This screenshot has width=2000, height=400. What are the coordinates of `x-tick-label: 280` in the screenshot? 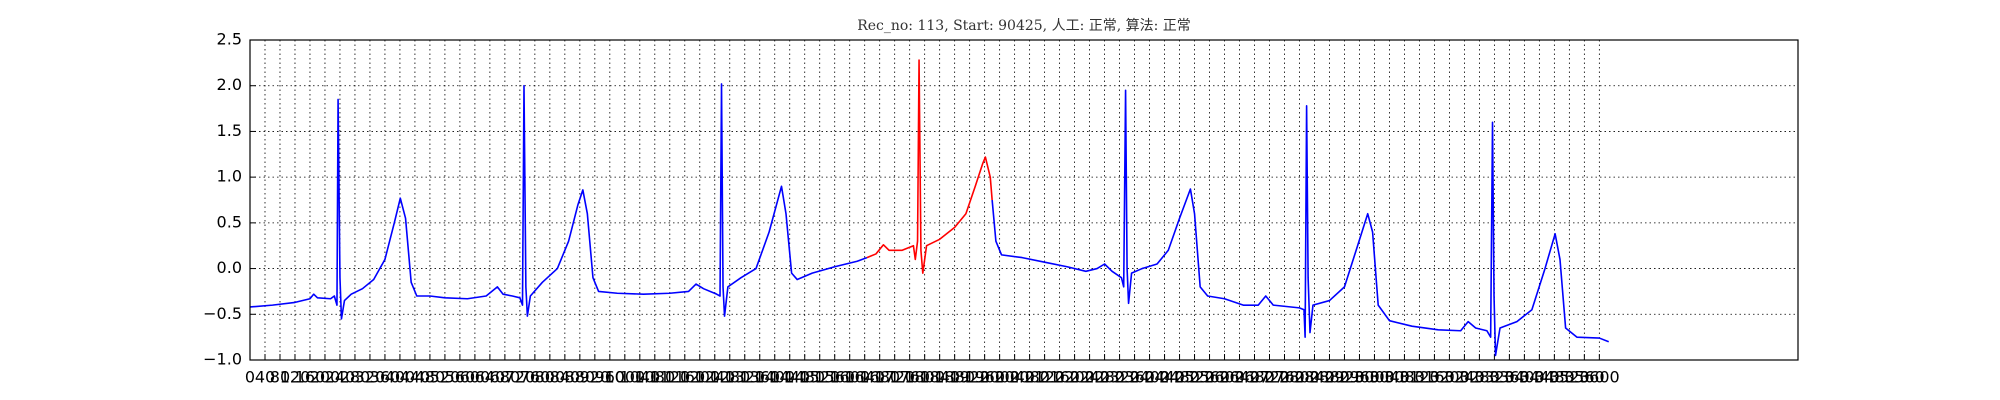 It's located at (355, 377).